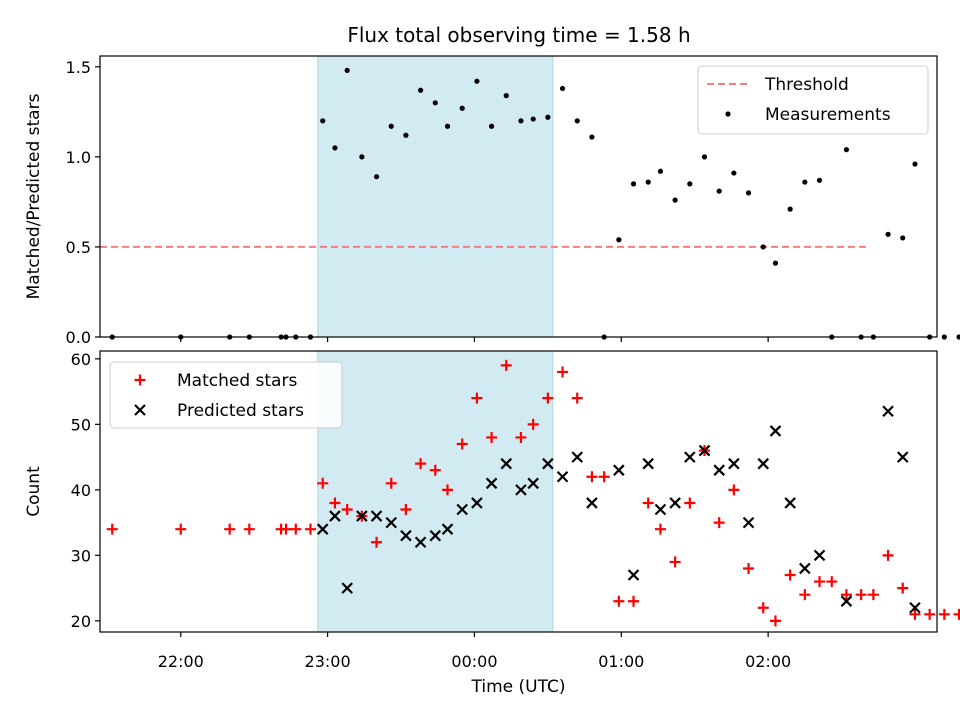 Image resolution: width=960 pixels, height=720 pixels. Describe the element at coordinates (435, 196) in the screenshot. I see `shaded-span` at that location.